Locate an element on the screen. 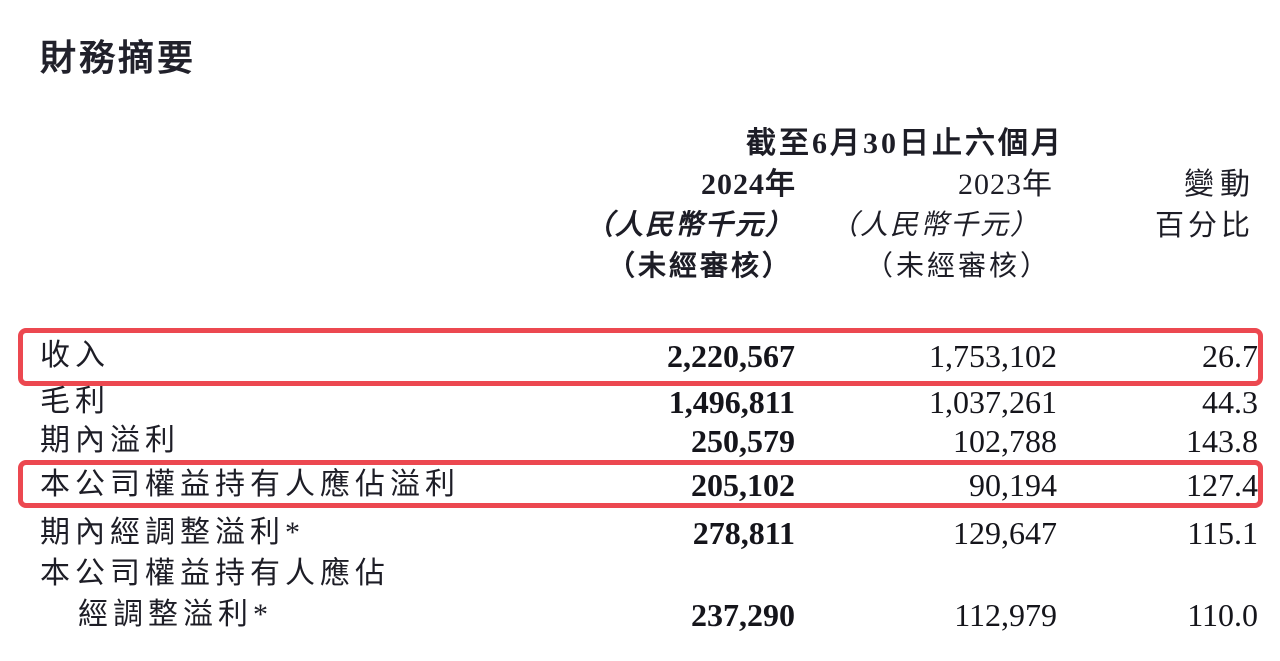 The height and width of the screenshot is (661, 1280). table-row-profit-for-period: 期內溢利 250,579 102,788 143.8 is located at coordinates (640, 441).